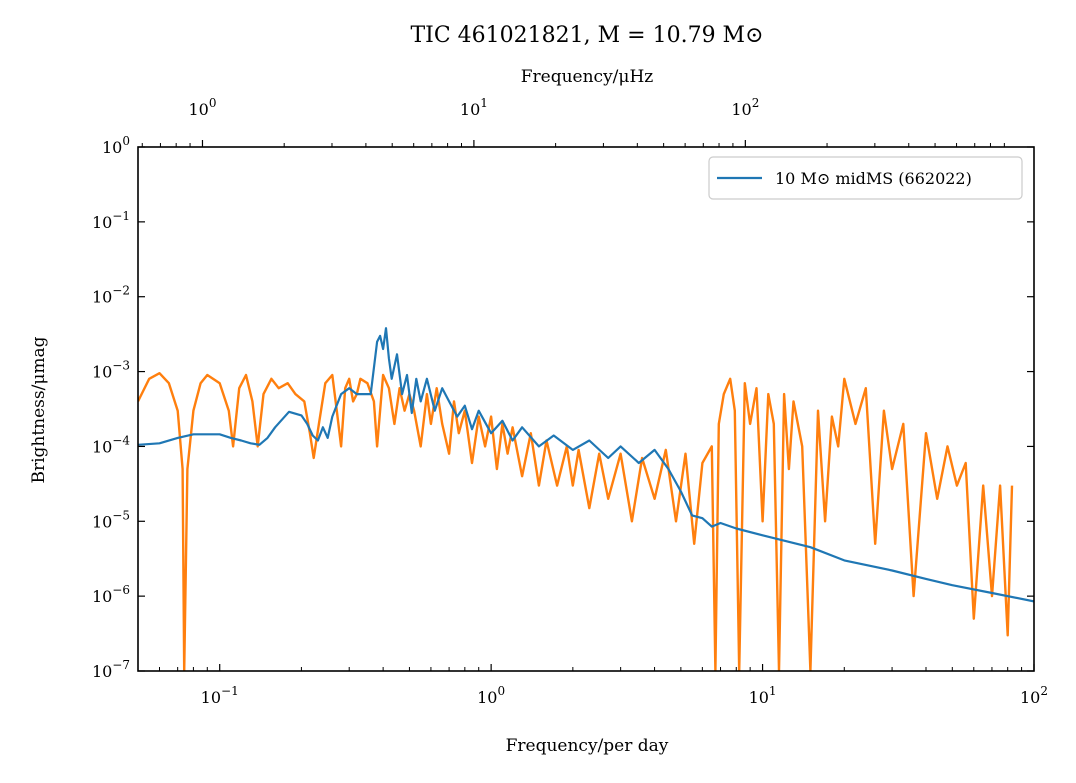 The image size is (1076, 783). Describe the element at coordinates (763, 695) in the screenshot. I see `x-tick-label: 10¹` at that location.